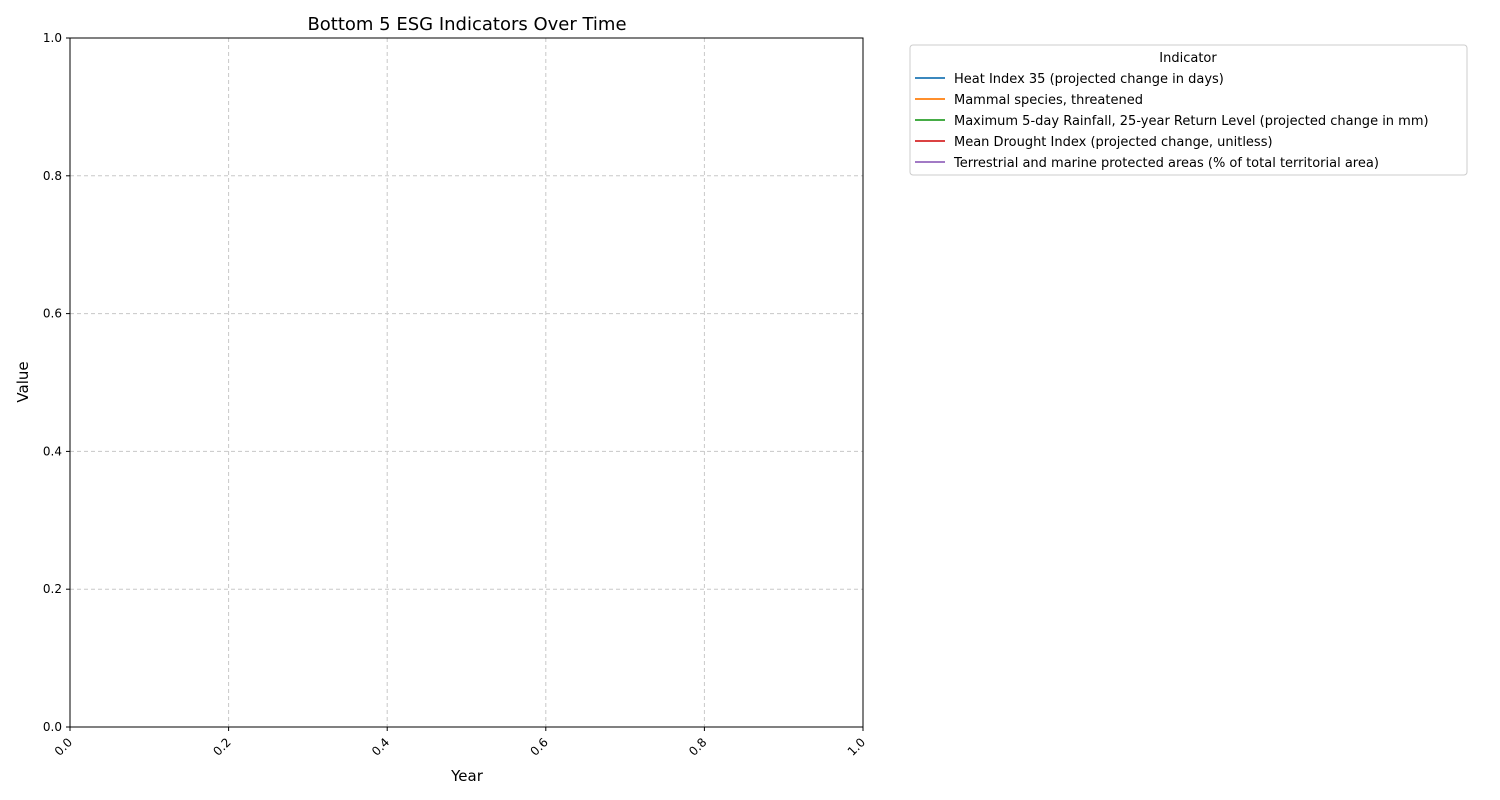 The height and width of the screenshot is (800, 1500). What do you see at coordinates (52, 727) in the screenshot?
I see `y-tick-label: 0.0` at bounding box center [52, 727].